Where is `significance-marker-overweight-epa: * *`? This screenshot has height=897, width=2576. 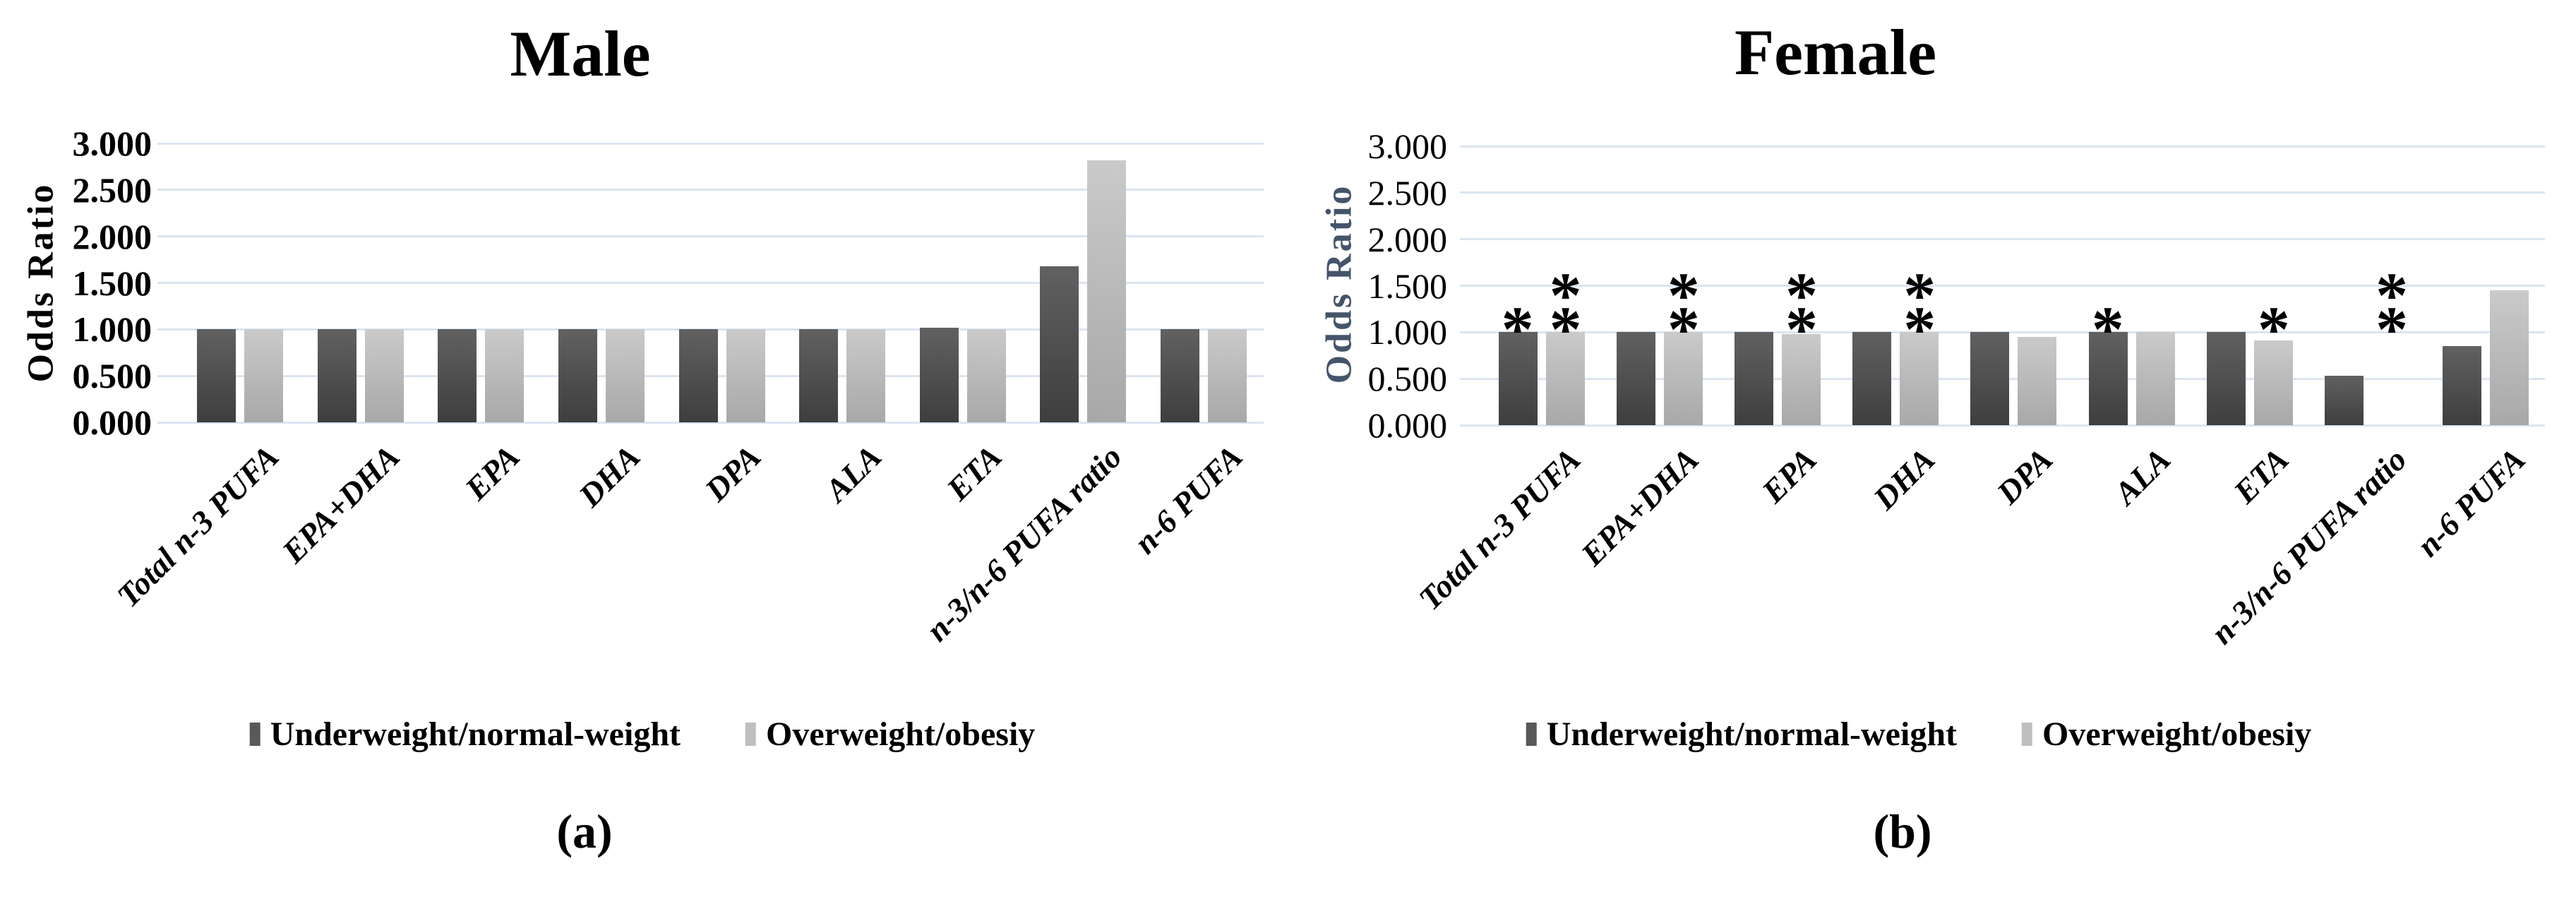 significance-marker-overweight-epa: * * is located at coordinates (1802, 312).